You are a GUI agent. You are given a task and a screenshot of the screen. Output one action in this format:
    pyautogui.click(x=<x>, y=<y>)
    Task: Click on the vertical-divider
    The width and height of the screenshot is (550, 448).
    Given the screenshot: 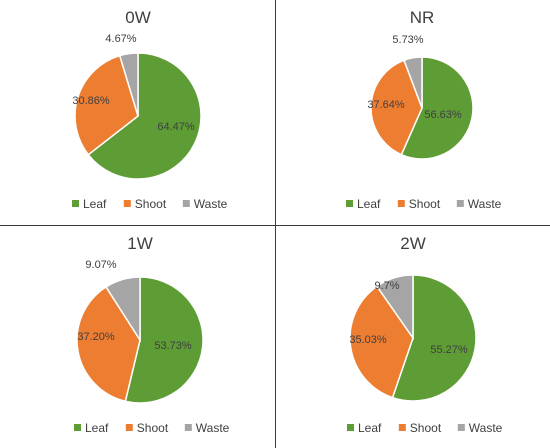 What is the action you would take?
    pyautogui.click(x=275, y=224)
    